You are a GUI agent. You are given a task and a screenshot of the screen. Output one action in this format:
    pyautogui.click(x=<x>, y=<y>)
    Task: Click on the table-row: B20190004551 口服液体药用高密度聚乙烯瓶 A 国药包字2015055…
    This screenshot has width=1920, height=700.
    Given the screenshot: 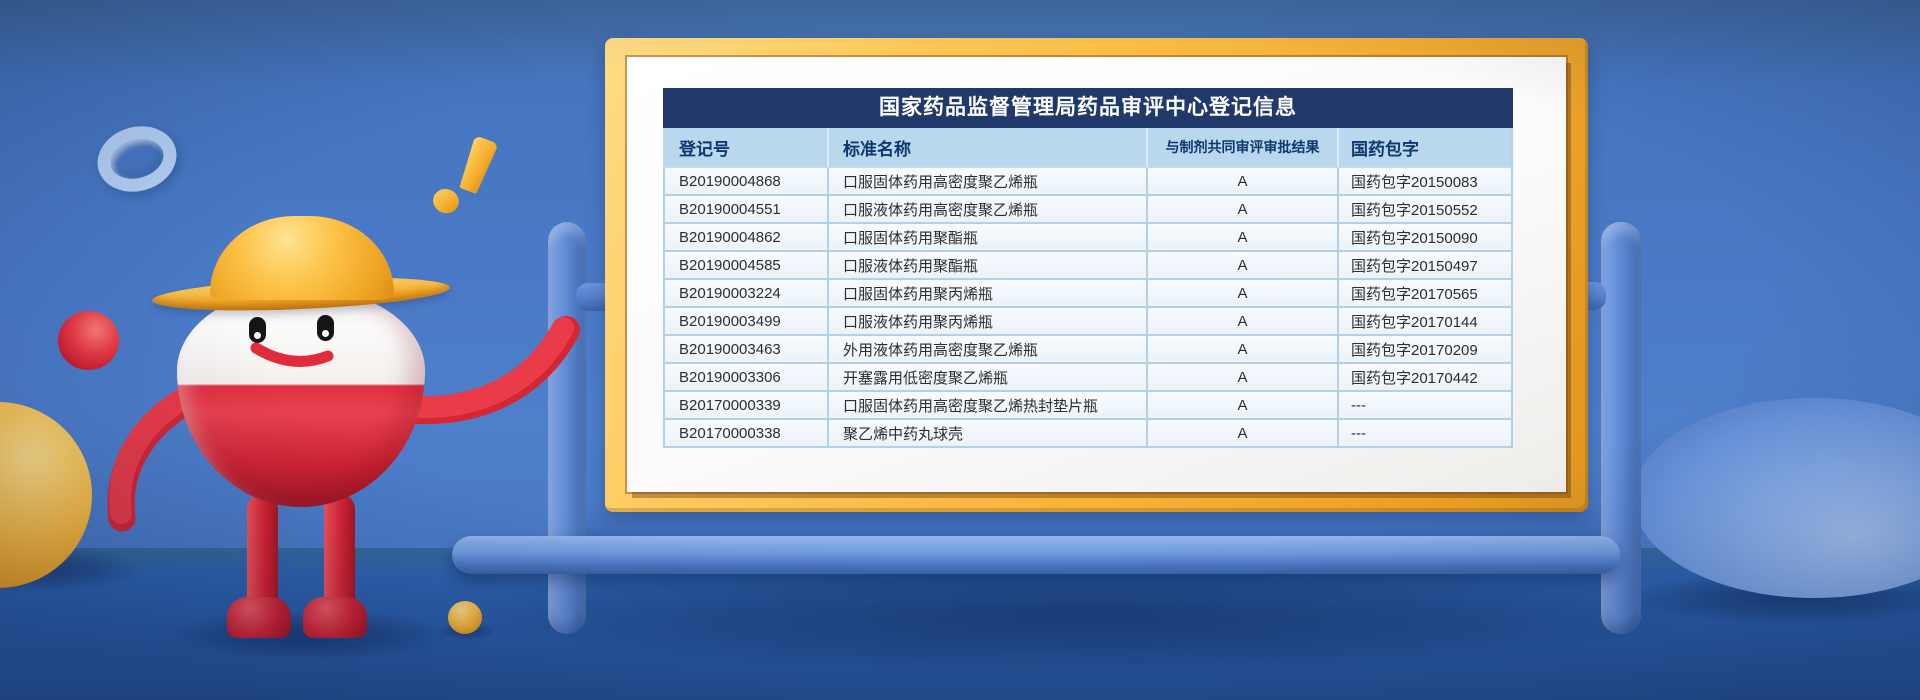 What is the action you would take?
    pyautogui.click(x=1088, y=210)
    